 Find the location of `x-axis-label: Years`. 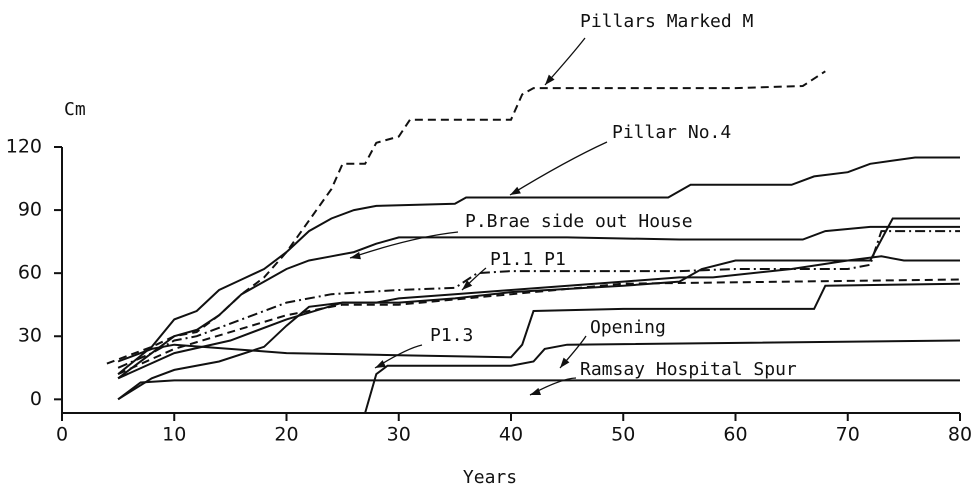

x-axis-label: Years is located at coordinates (490, 477).